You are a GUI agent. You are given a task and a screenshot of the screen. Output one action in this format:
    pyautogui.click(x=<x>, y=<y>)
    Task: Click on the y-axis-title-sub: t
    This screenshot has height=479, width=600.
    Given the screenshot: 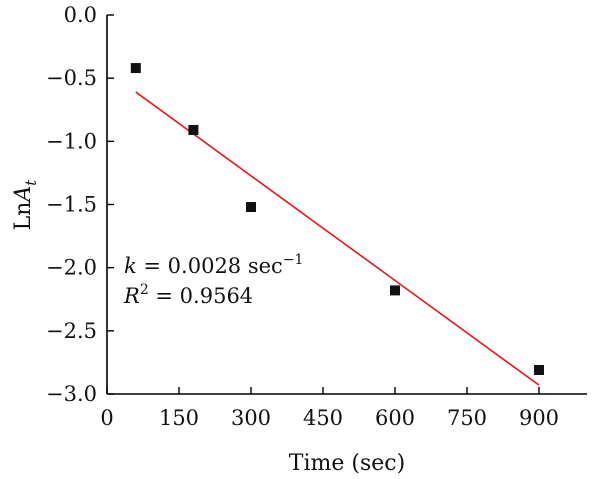 What is the action you would take?
    pyautogui.click(x=31, y=182)
    